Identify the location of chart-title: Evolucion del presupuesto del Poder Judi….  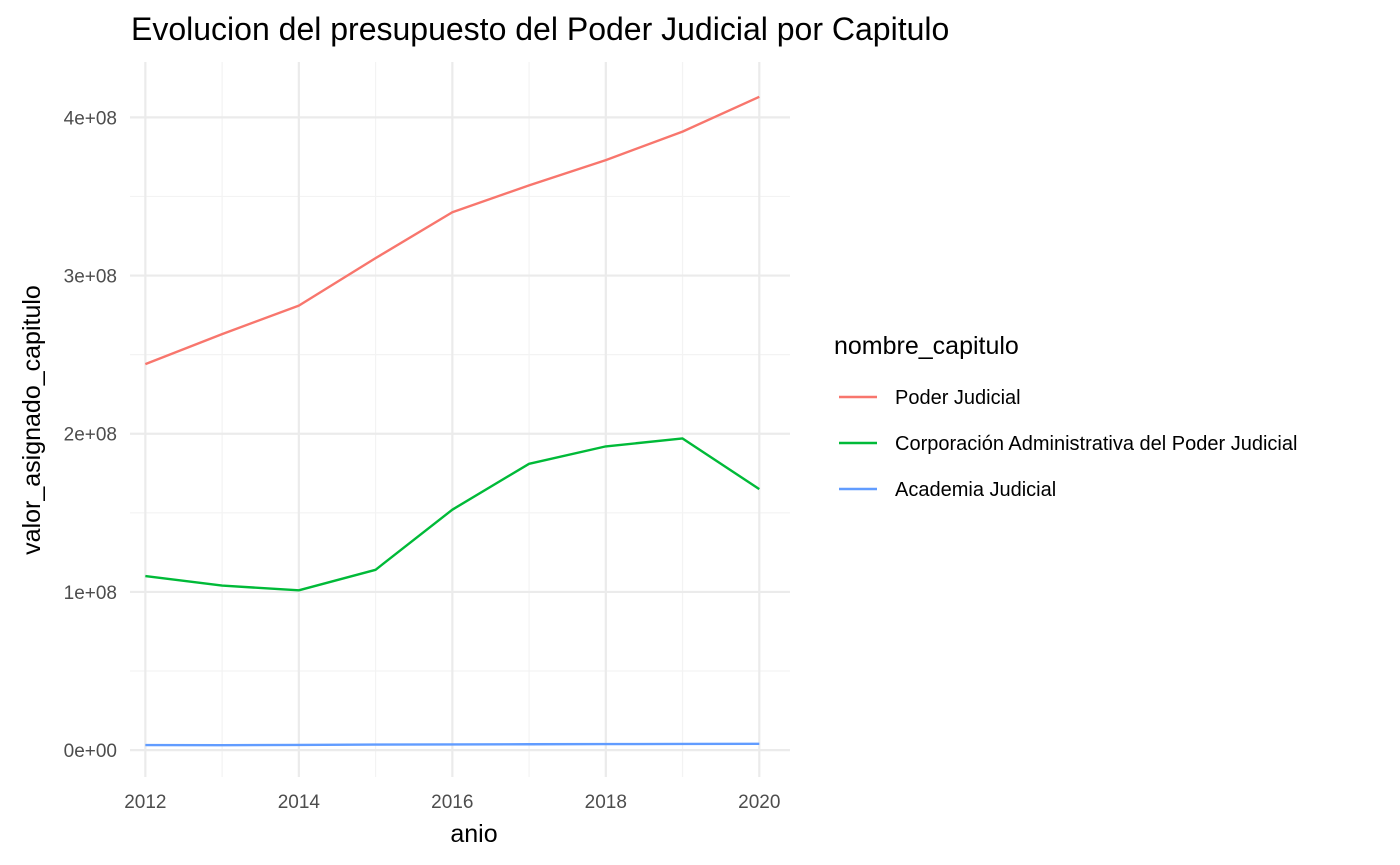
(540, 29).